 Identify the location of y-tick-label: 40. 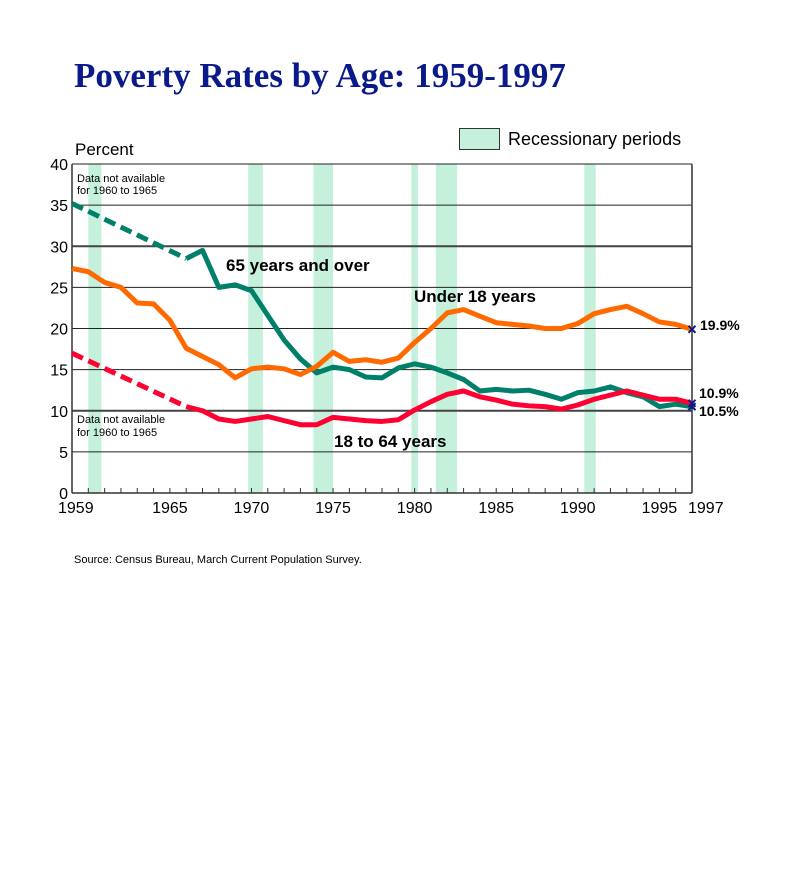
(59, 165).